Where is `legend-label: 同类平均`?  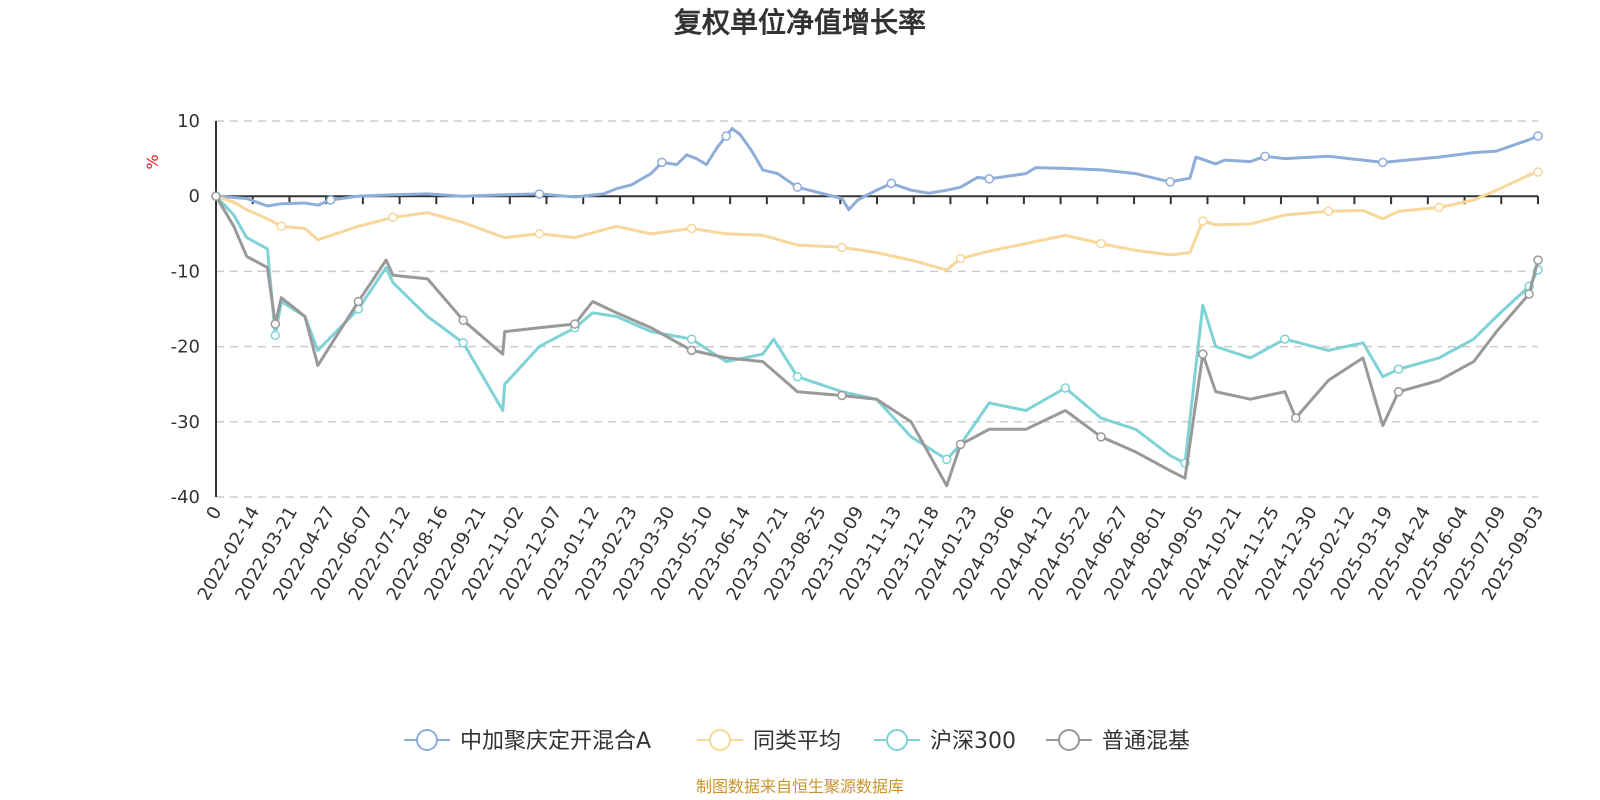 legend-label: 同类平均 is located at coordinates (797, 741).